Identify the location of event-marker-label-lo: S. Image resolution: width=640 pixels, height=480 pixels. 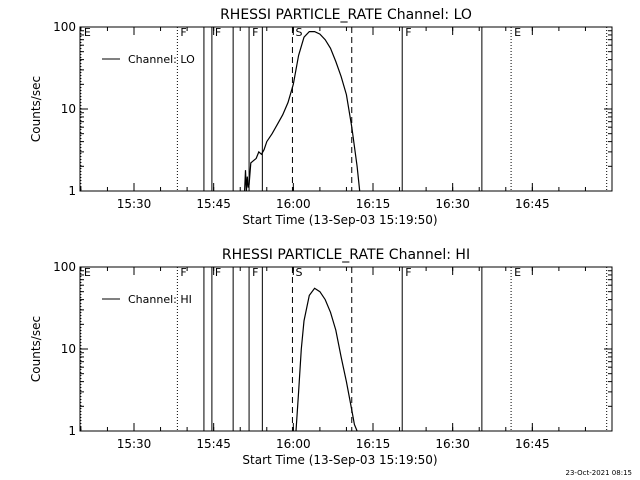
(298, 32).